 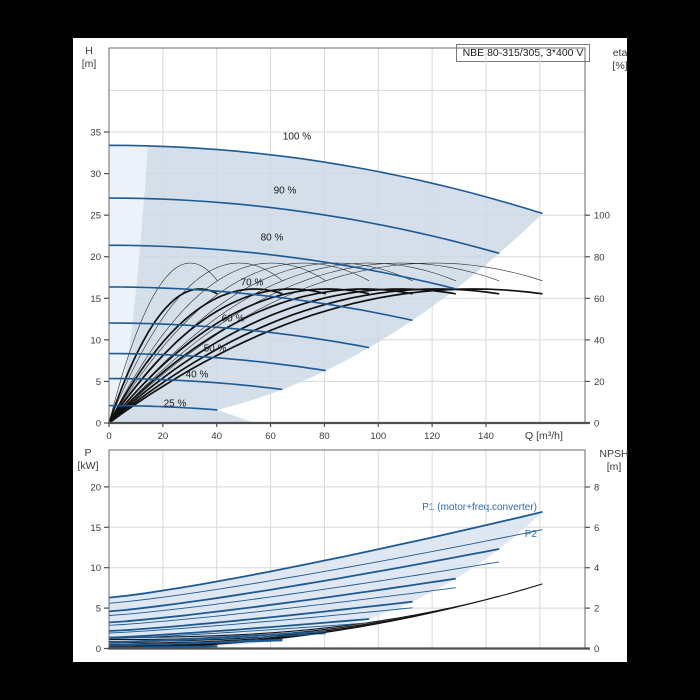 I want to click on p-tick-label: 0, so click(x=98, y=649).